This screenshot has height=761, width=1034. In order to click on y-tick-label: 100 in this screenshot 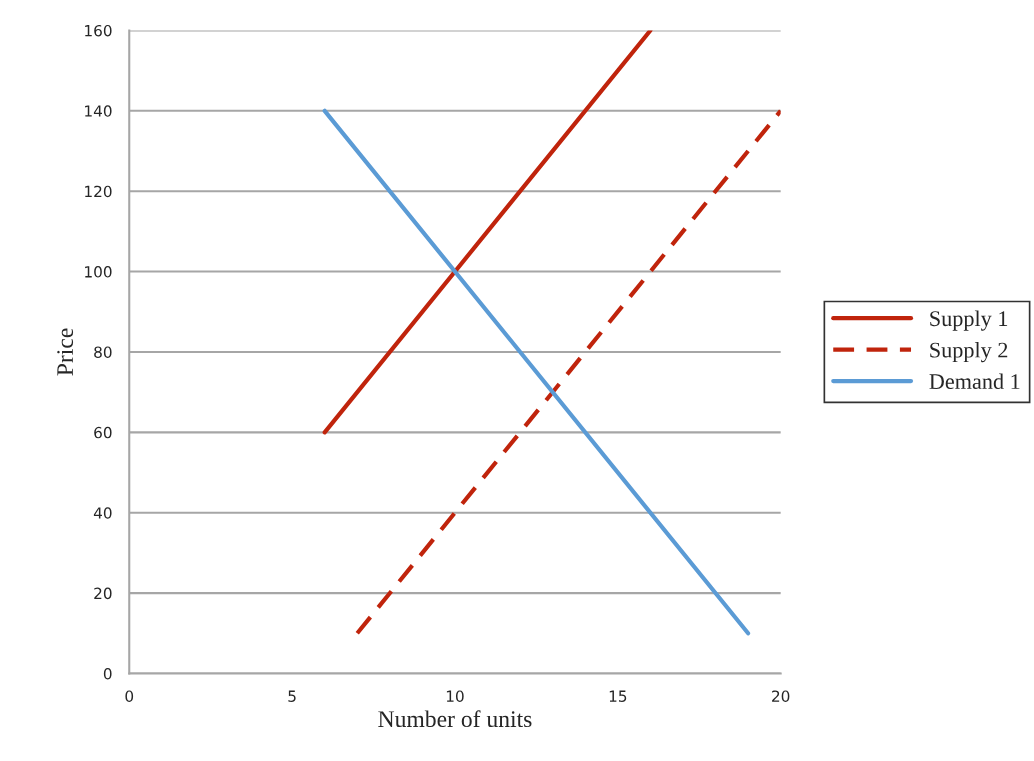, I will do `click(98, 272)`.